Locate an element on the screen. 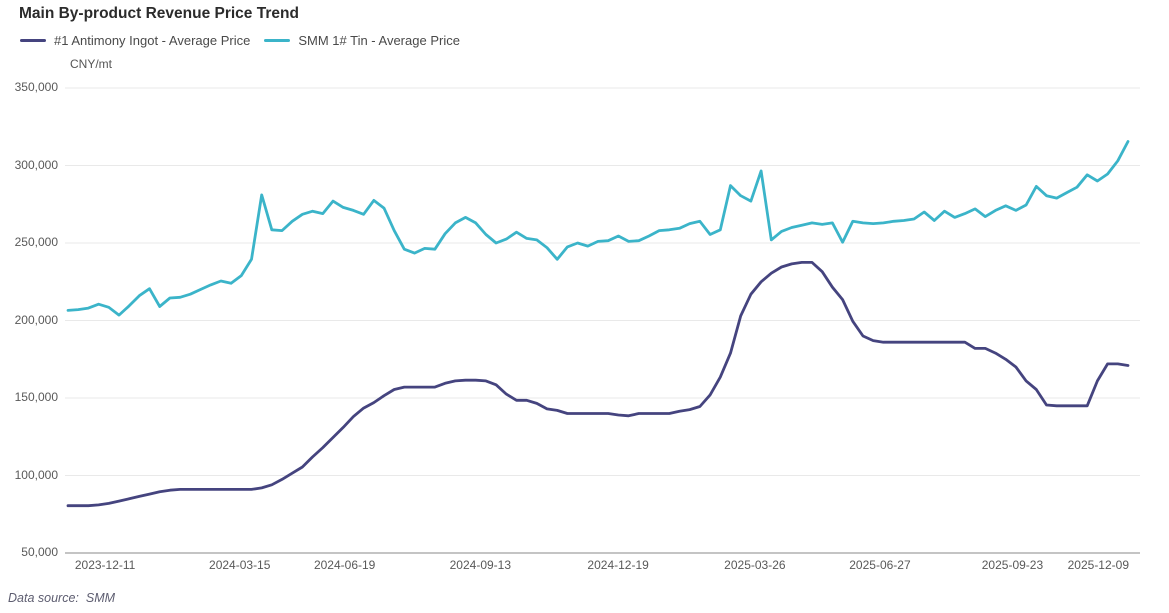 Image resolution: width=1169 pixels, height=613 pixels. x-tick-label: 2025-03-26 is located at coordinates (755, 565).